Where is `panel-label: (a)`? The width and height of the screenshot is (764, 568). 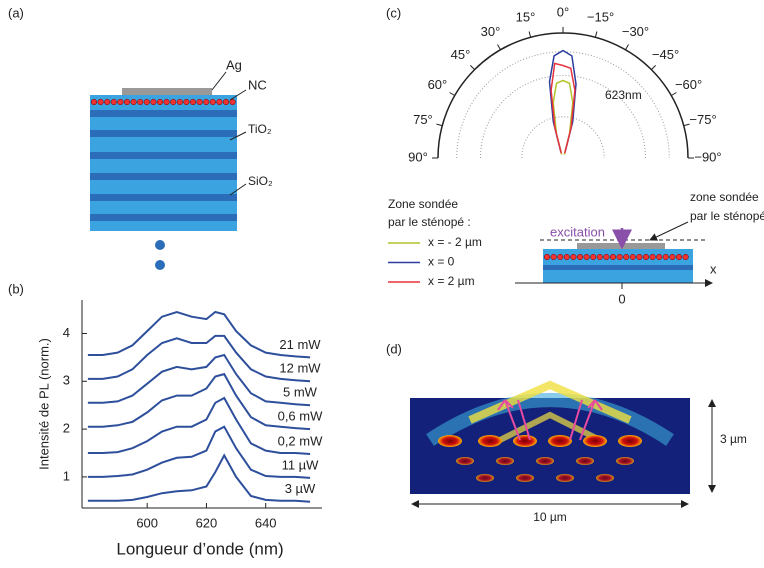
panel-label: (a) is located at coordinates (16, 12).